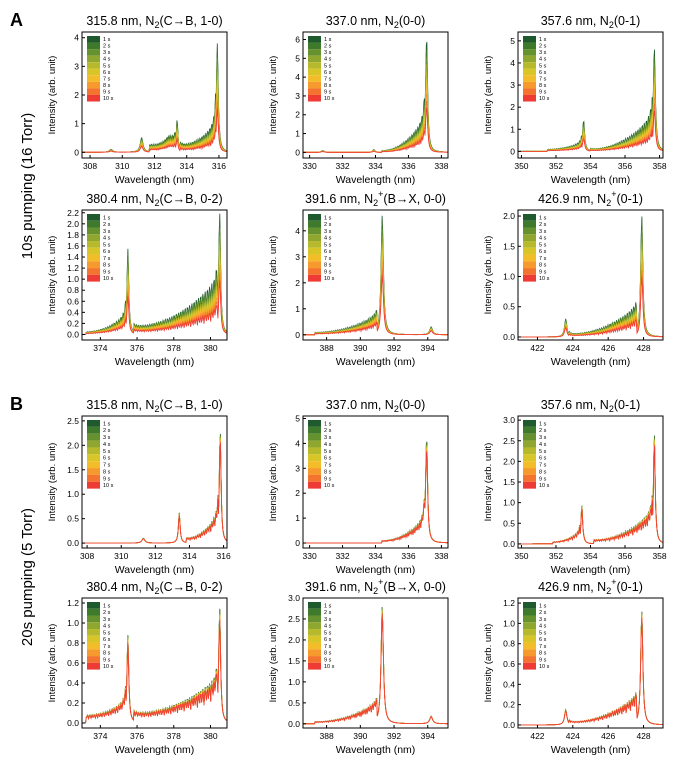  I want to click on x-tick-label: 312, so click(155, 556).